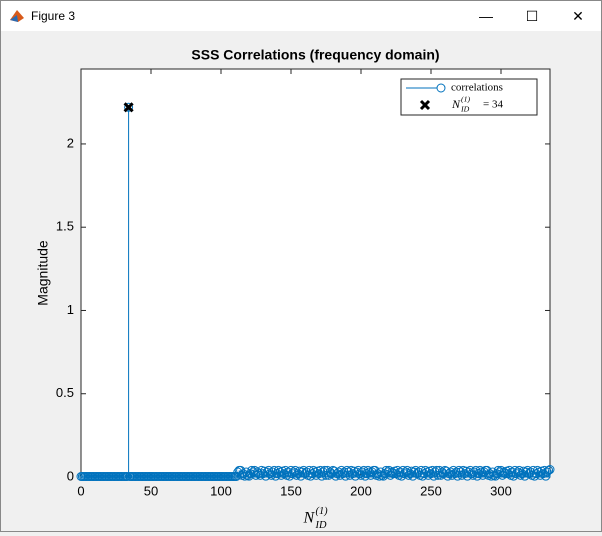 This screenshot has width=602, height=536. I want to click on x-tick-label: 250, so click(431, 490).